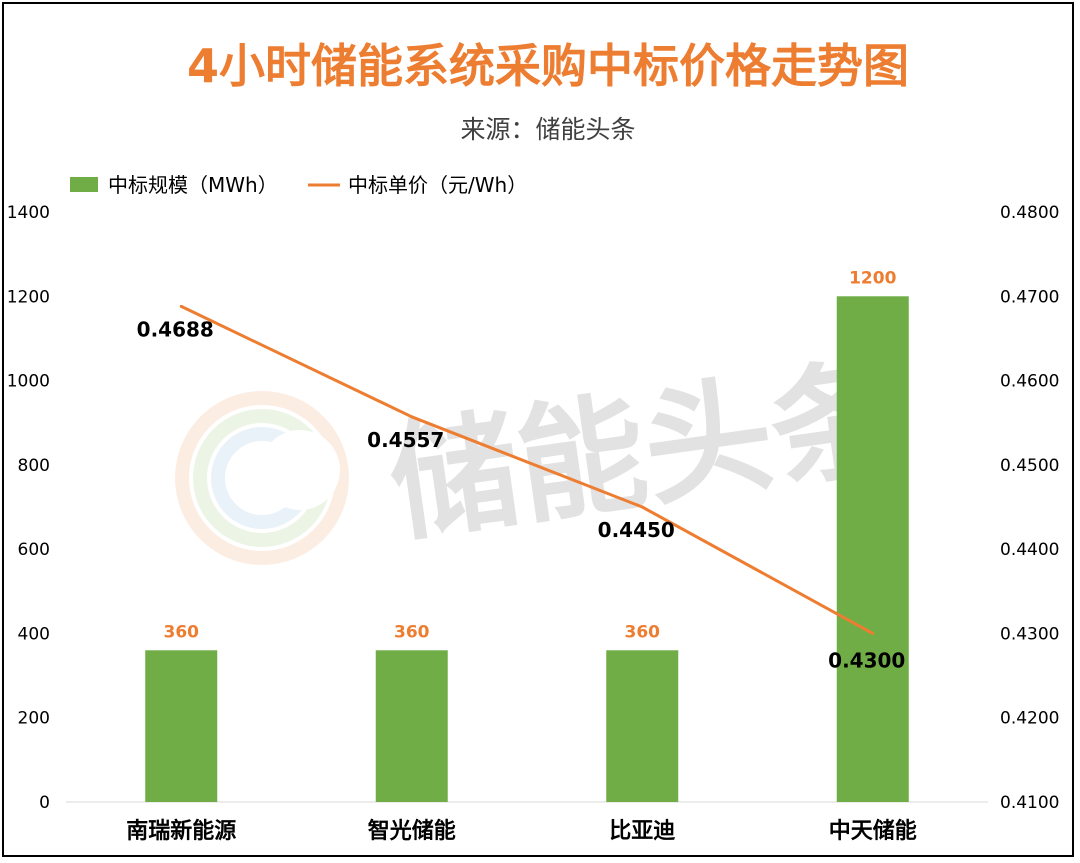 The height and width of the screenshot is (863, 1080). Describe the element at coordinates (642, 831) in the screenshot. I see `x-category-label: 比亚迪` at that location.